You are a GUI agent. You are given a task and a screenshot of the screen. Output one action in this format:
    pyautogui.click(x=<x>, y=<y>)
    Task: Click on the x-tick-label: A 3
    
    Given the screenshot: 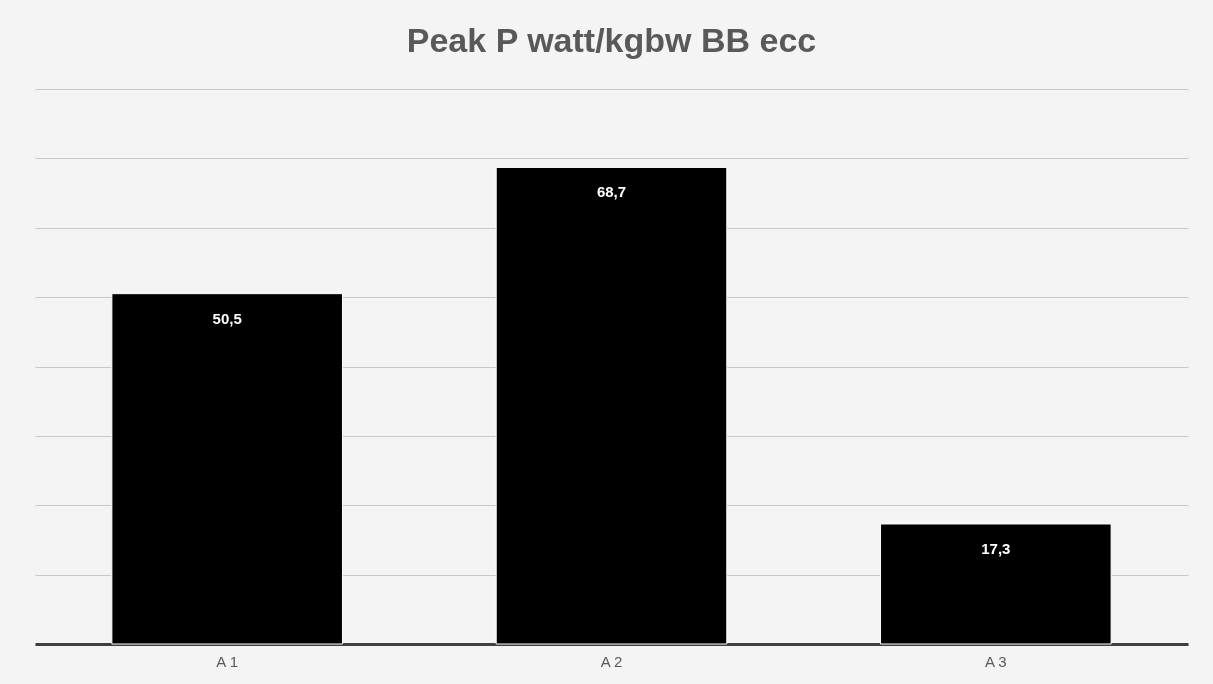 What is the action you would take?
    pyautogui.click(x=995, y=661)
    